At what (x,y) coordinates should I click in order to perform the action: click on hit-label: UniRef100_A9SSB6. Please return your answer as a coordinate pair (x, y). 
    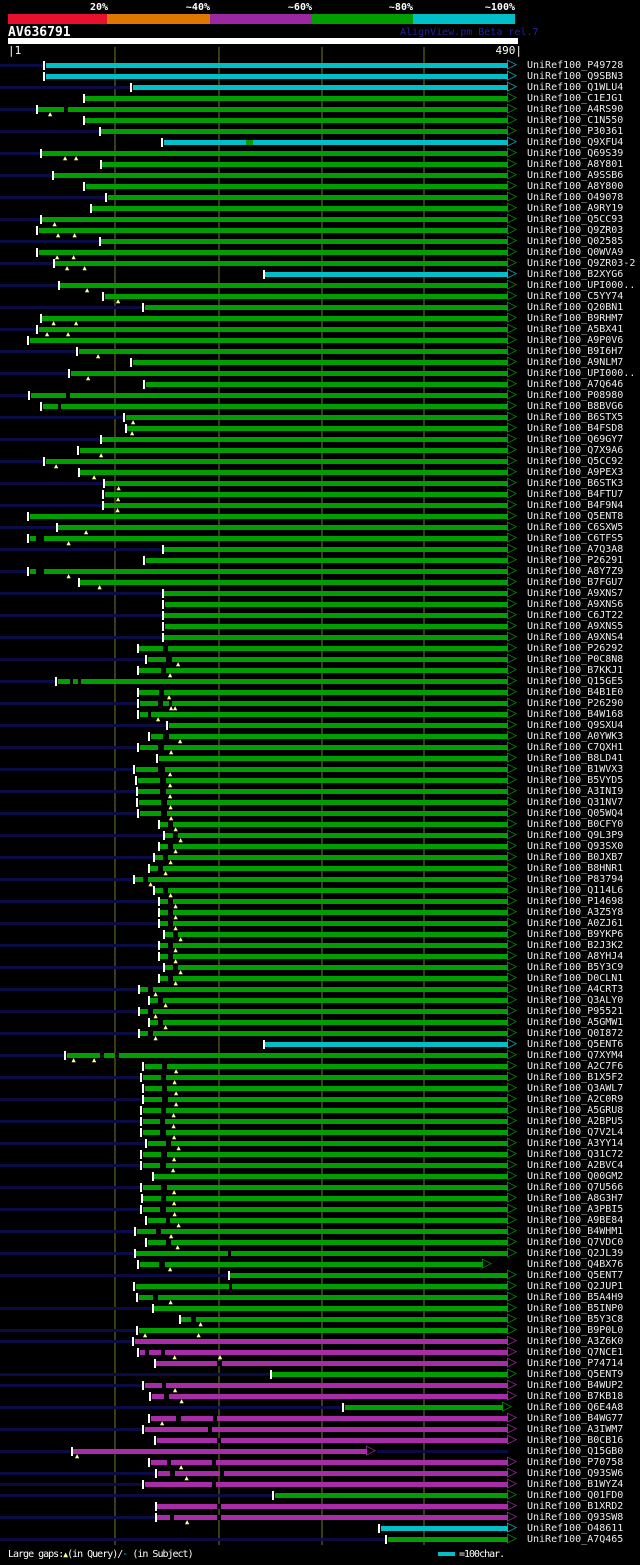
    Looking at the image, I should click on (575, 175).